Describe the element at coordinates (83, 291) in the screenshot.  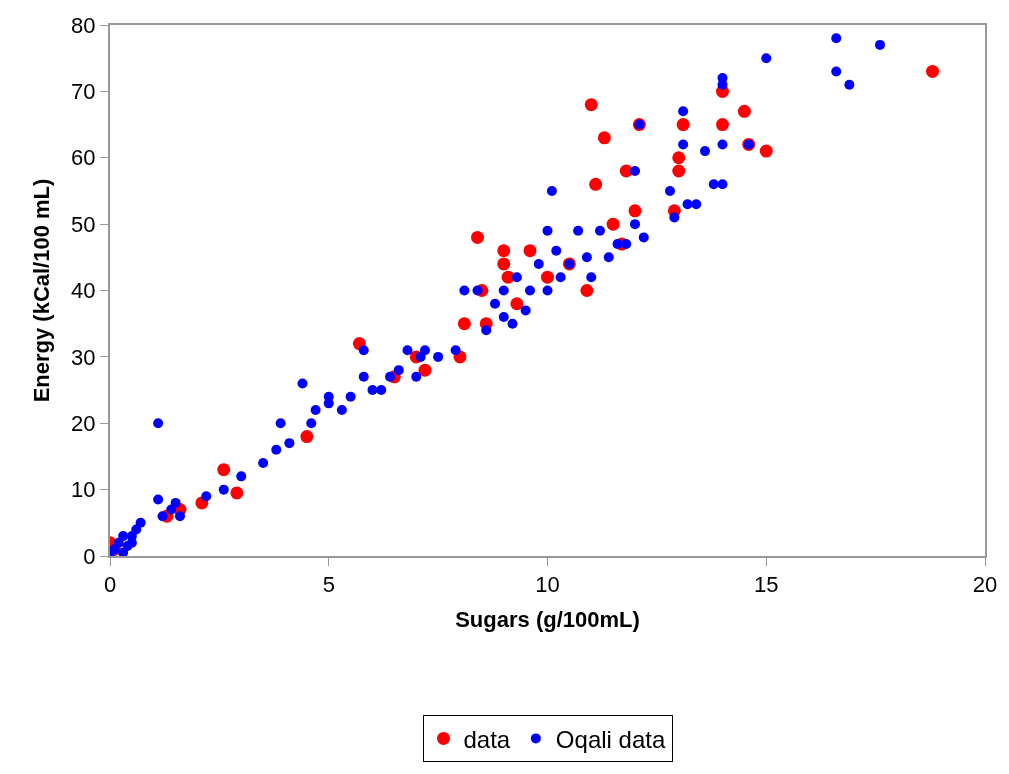
I see `y-tick-label: 40` at that location.